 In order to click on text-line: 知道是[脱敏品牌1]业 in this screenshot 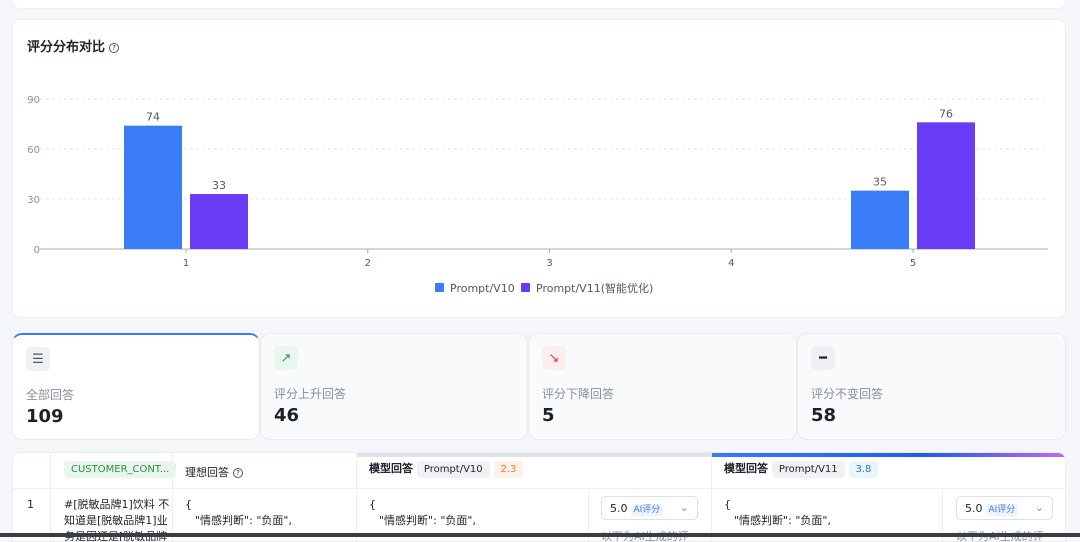, I will do `click(116, 520)`.